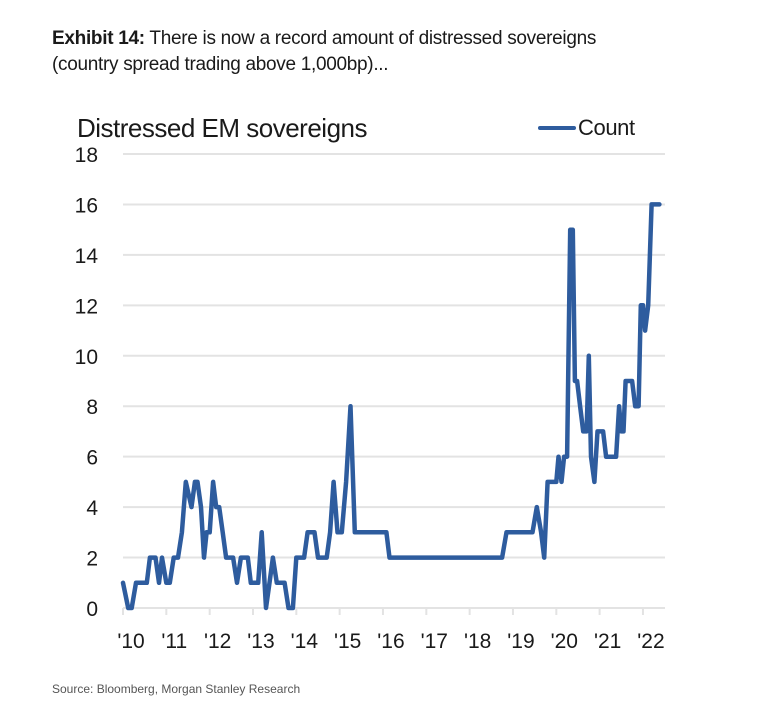  What do you see at coordinates (305, 641) in the screenshot?
I see `x-tick-label: '14` at bounding box center [305, 641].